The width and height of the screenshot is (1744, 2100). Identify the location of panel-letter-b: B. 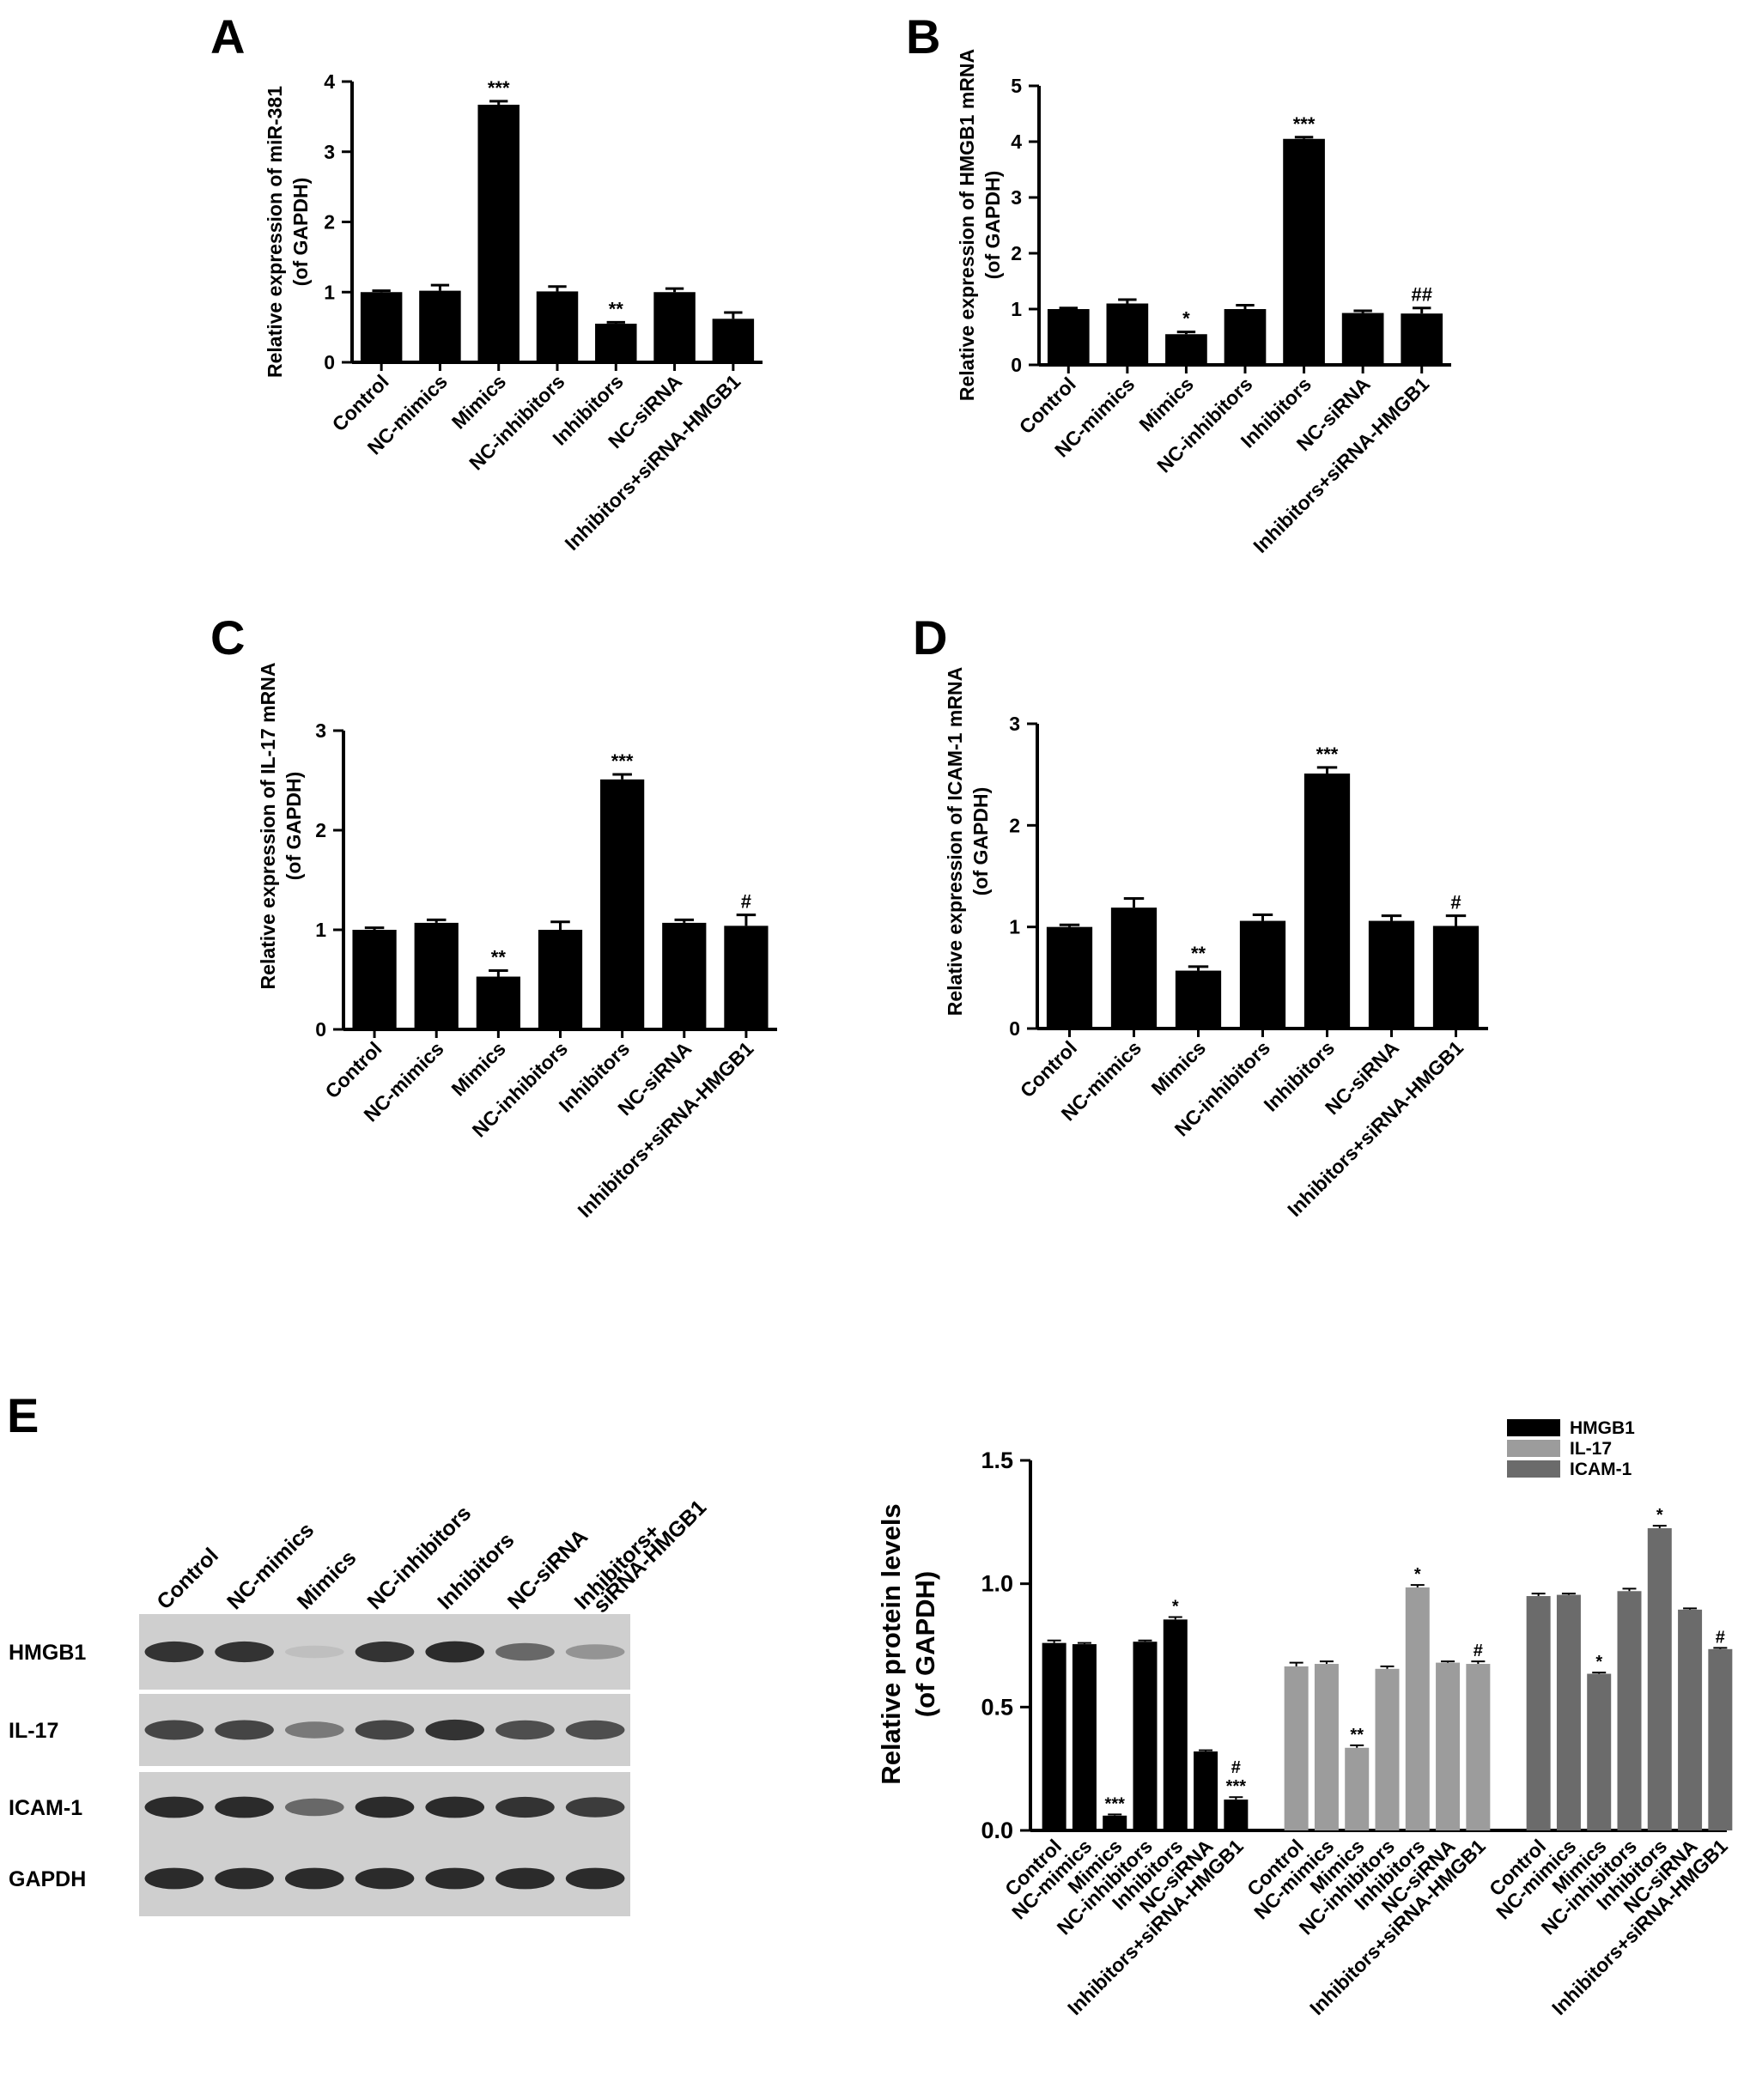
(923, 36).